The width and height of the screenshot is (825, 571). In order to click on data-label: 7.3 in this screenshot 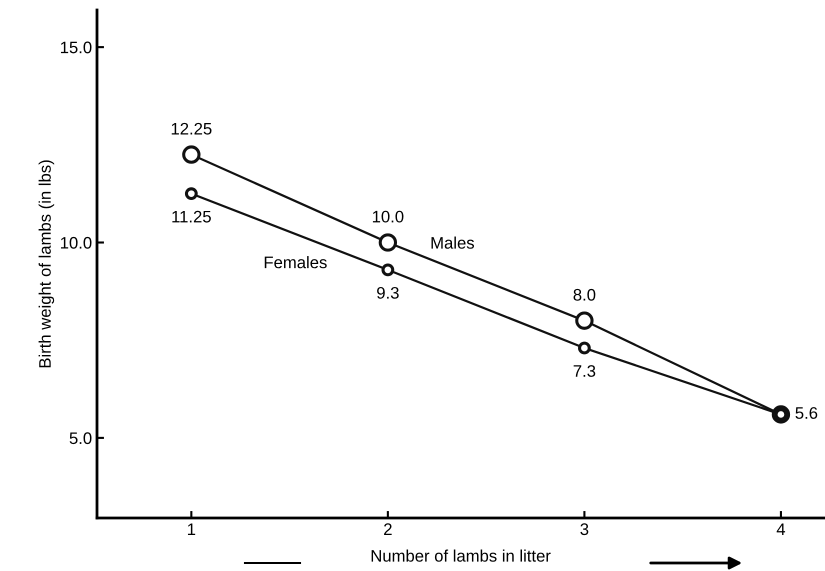, I will do `click(585, 371)`.